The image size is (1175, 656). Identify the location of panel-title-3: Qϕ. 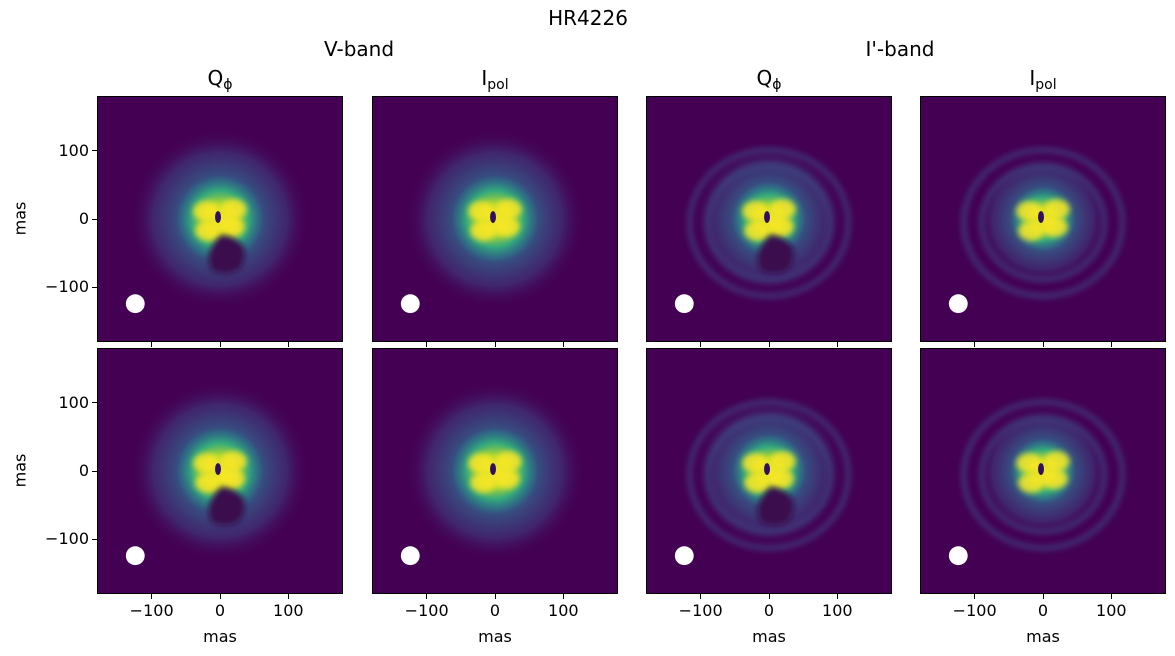
(769, 79).